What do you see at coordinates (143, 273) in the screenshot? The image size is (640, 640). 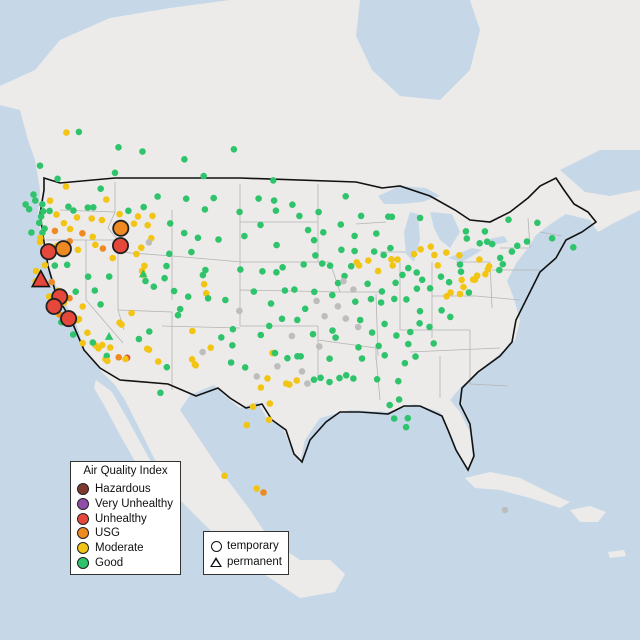 I see `permanent-site-good` at bounding box center [143, 273].